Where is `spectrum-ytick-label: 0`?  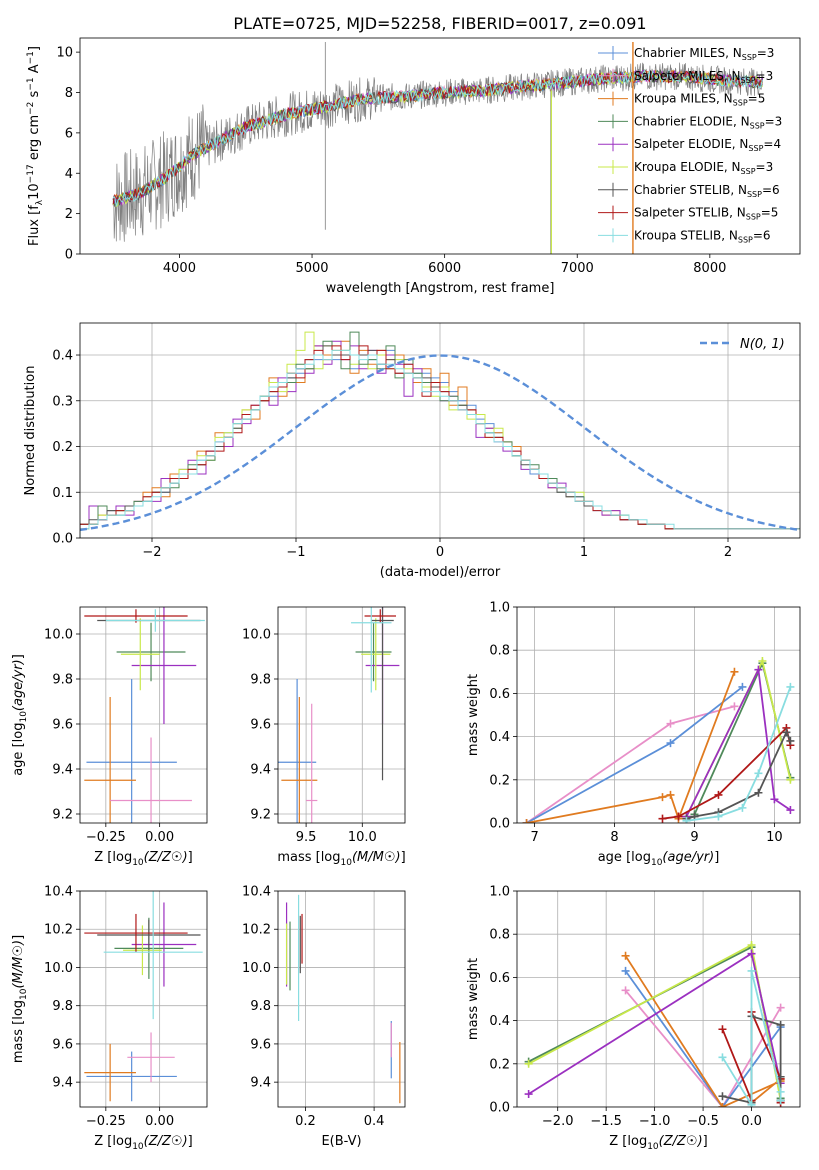
spectrum-ytick-label: 0 is located at coordinates (69, 255).